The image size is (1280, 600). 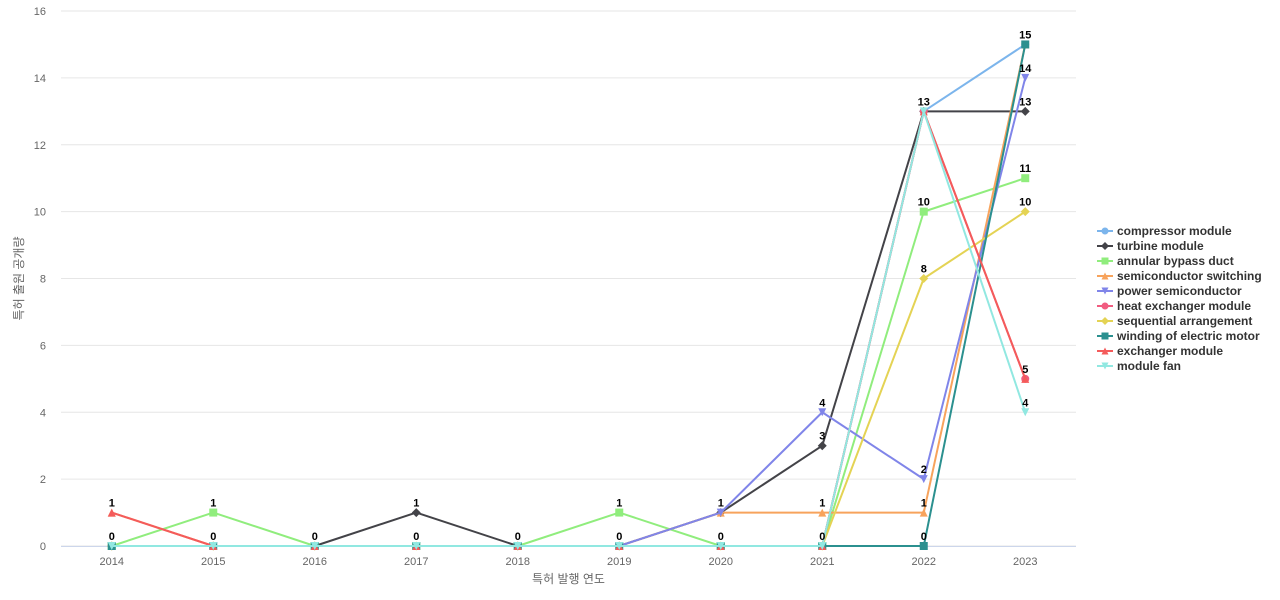 I want to click on data-label: 3, so click(x=822, y=437).